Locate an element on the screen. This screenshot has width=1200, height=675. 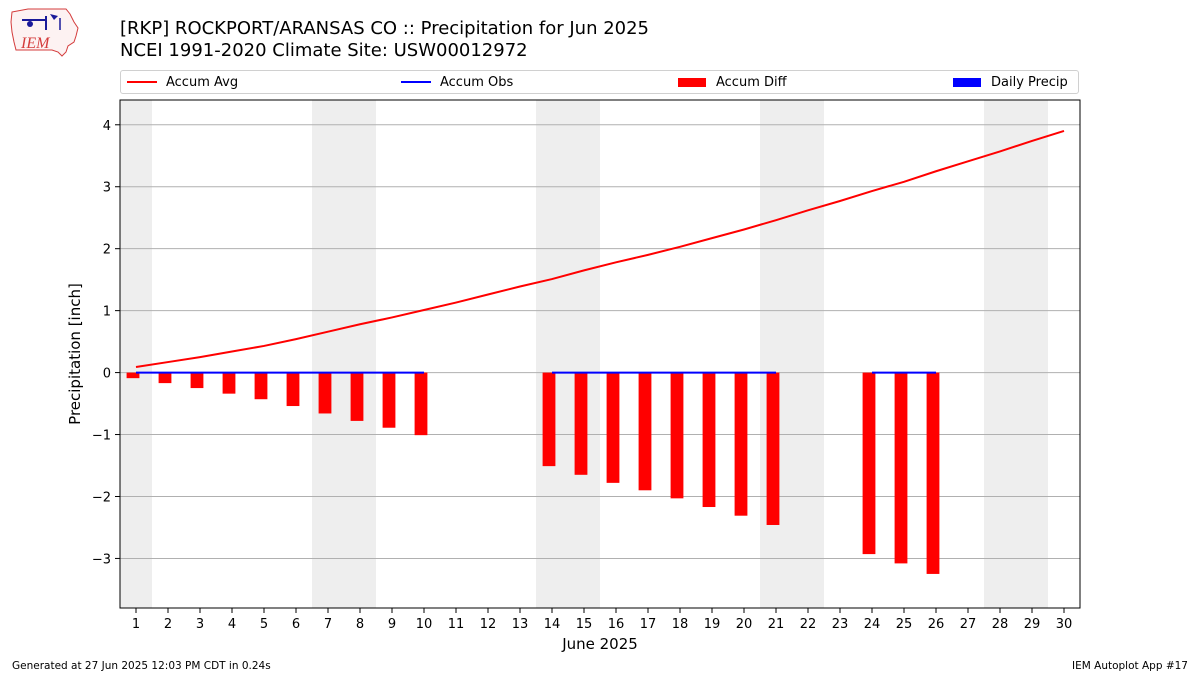
x-tick-label: 6 is located at coordinates (296, 624).